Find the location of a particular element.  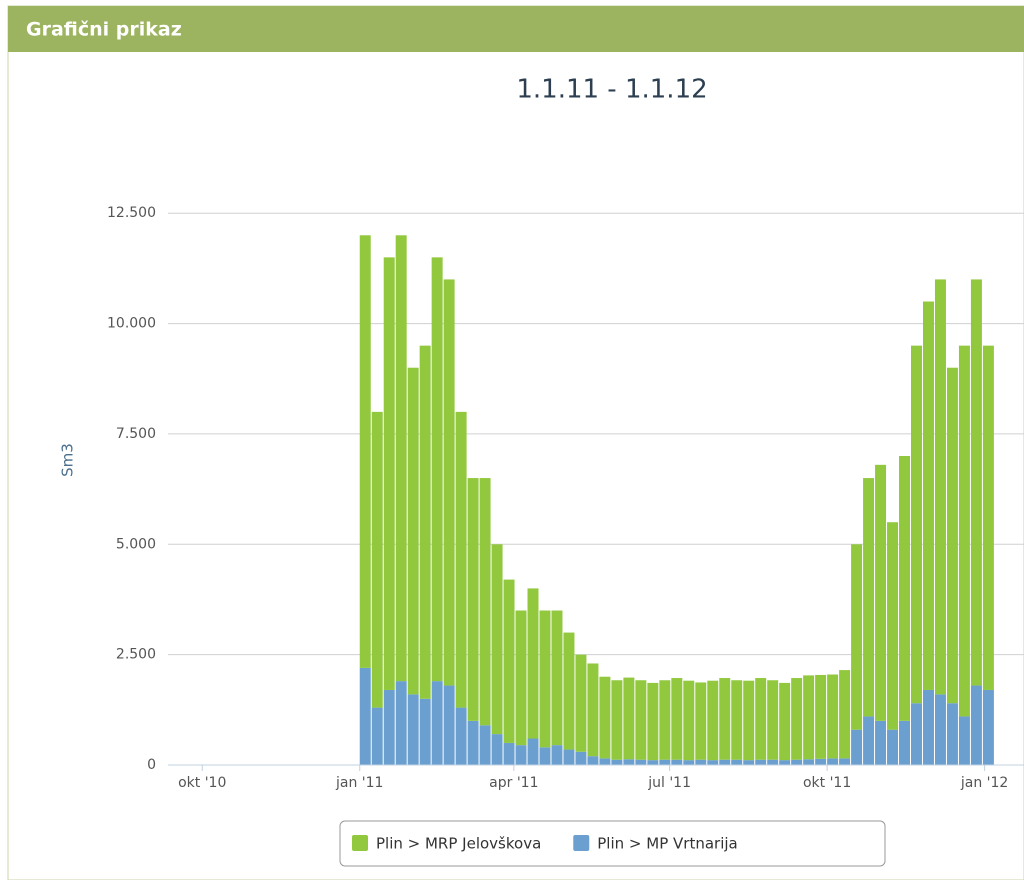

y-tick-label: 7.500 is located at coordinates (136, 434).